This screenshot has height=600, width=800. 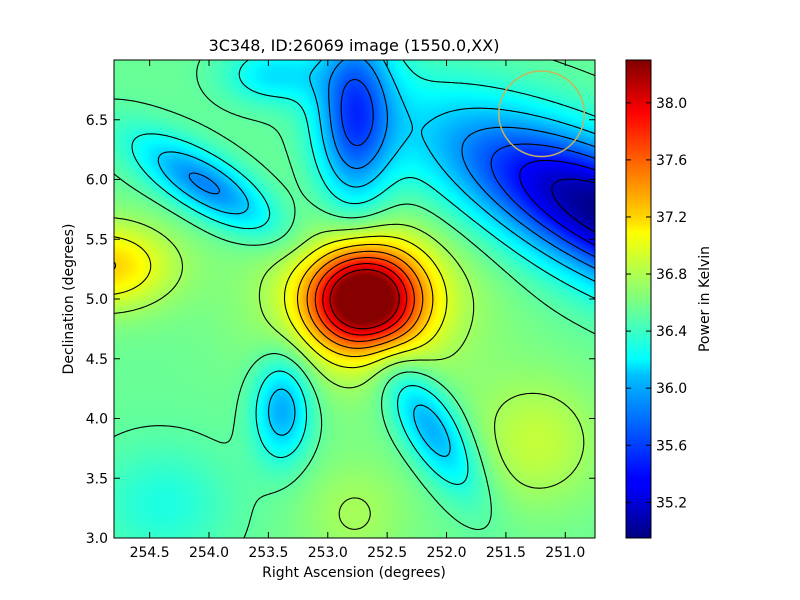 What do you see at coordinates (97, 420) in the screenshot?
I see `y-tick-label: 4.0` at bounding box center [97, 420].